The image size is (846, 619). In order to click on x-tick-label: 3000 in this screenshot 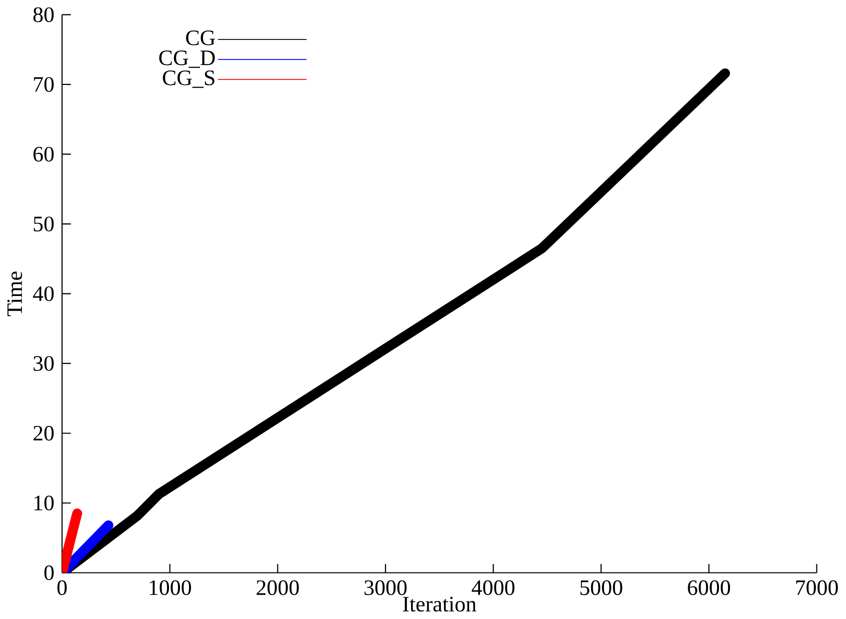, I will do `click(385, 588)`.